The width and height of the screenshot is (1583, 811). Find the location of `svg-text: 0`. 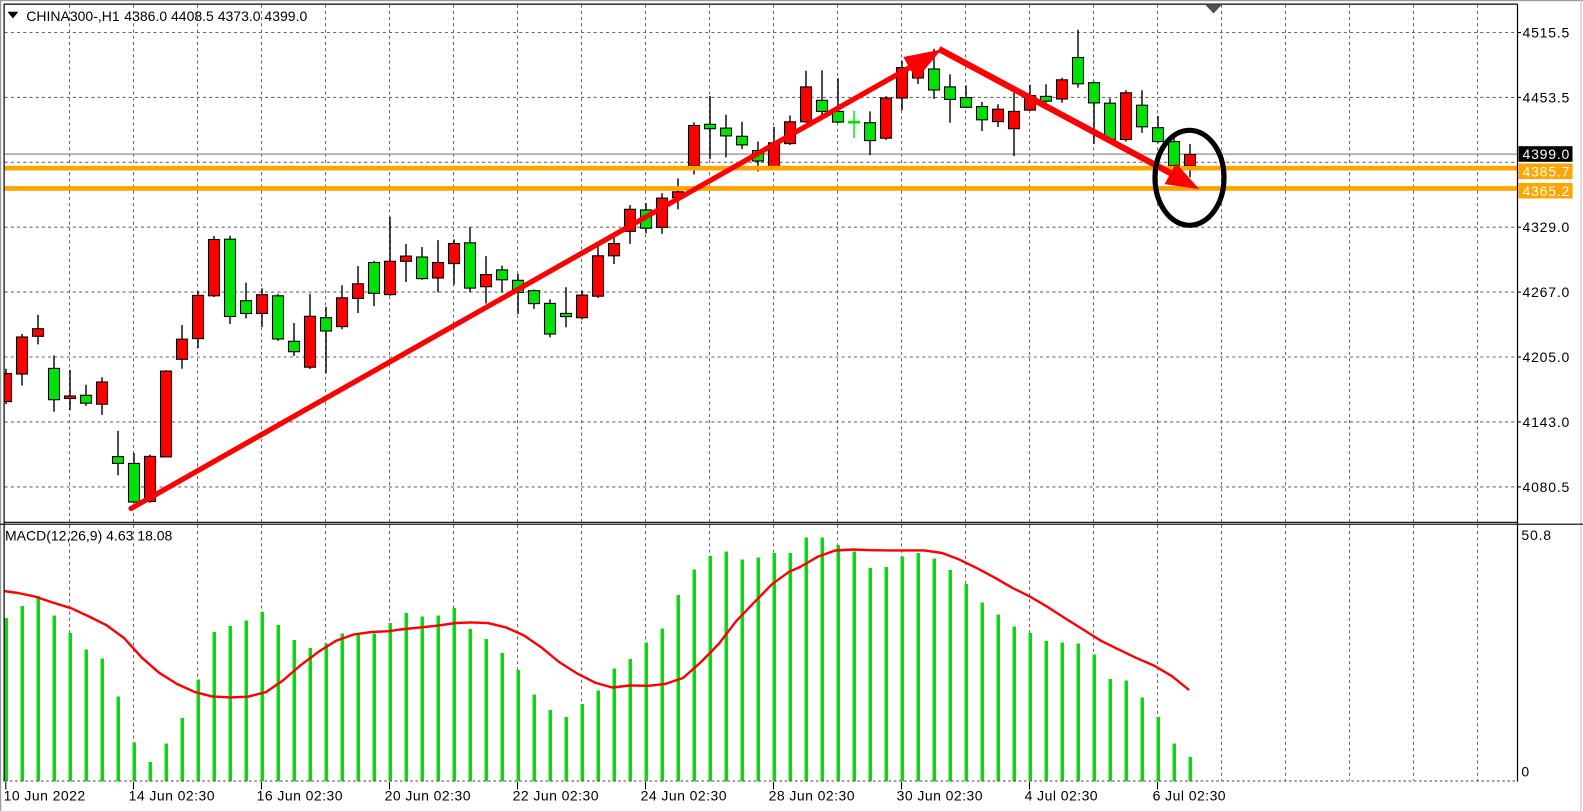

svg-text: 0 is located at coordinates (1525, 772).